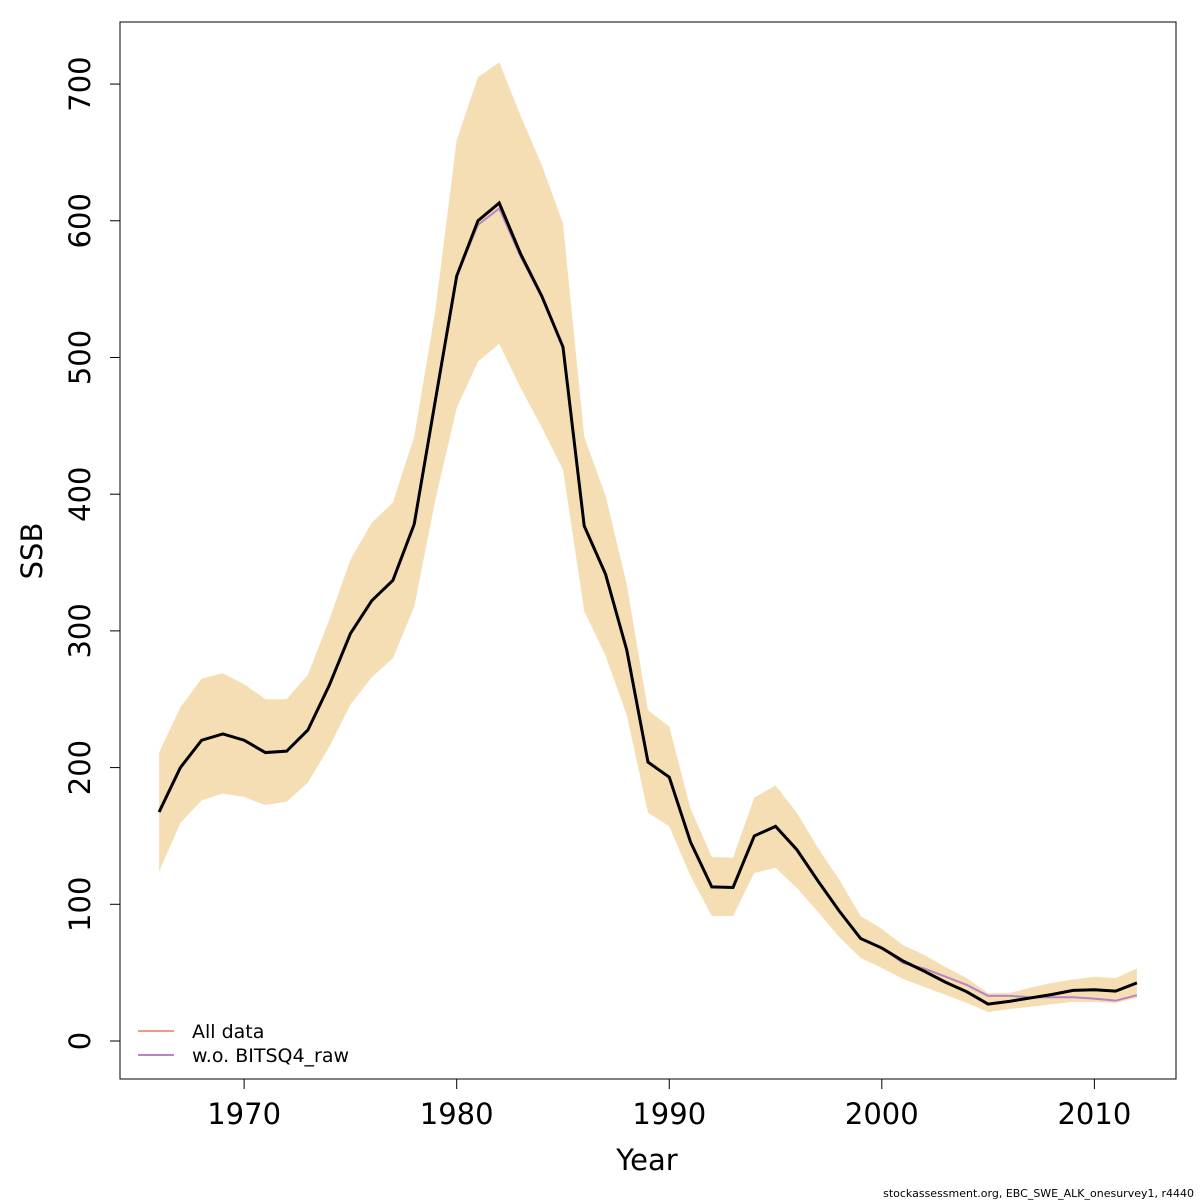  I want to click on x-tick-label: 2010, so click(1094, 1114).